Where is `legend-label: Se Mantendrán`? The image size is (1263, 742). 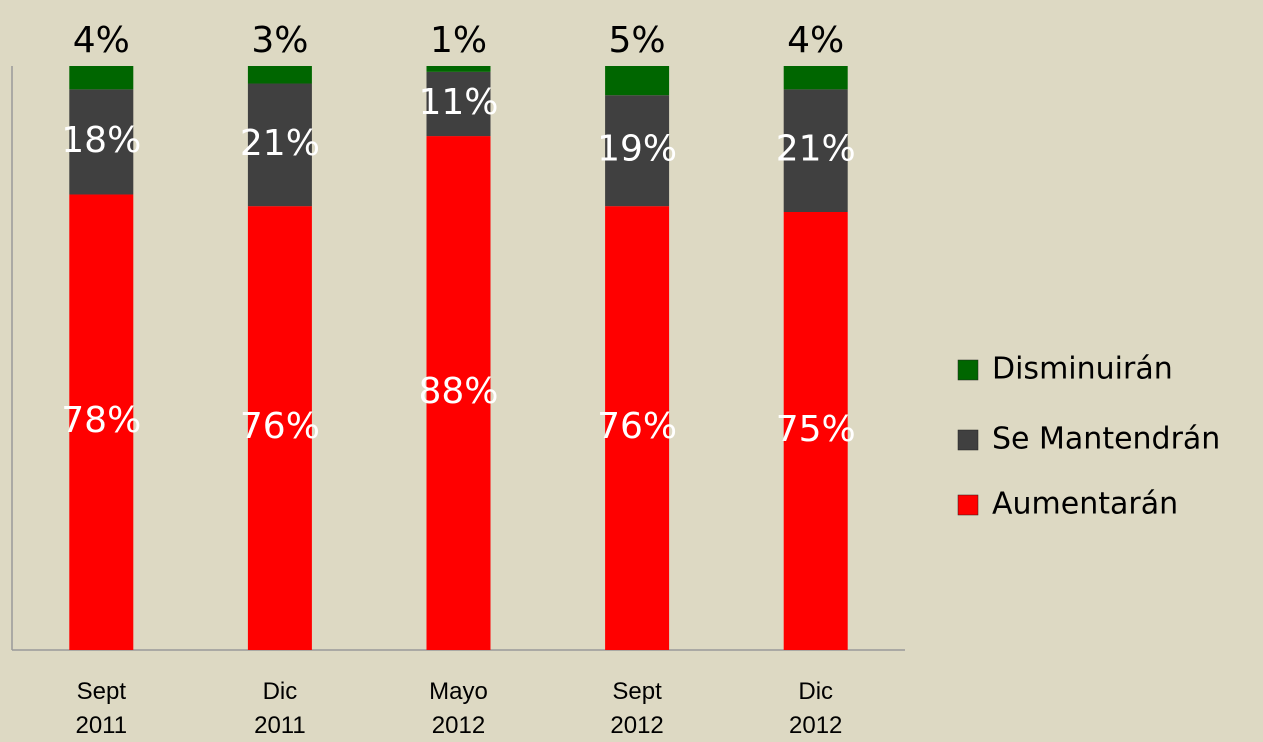 legend-label: Se Mantendrán is located at coordinates (1106, 439).